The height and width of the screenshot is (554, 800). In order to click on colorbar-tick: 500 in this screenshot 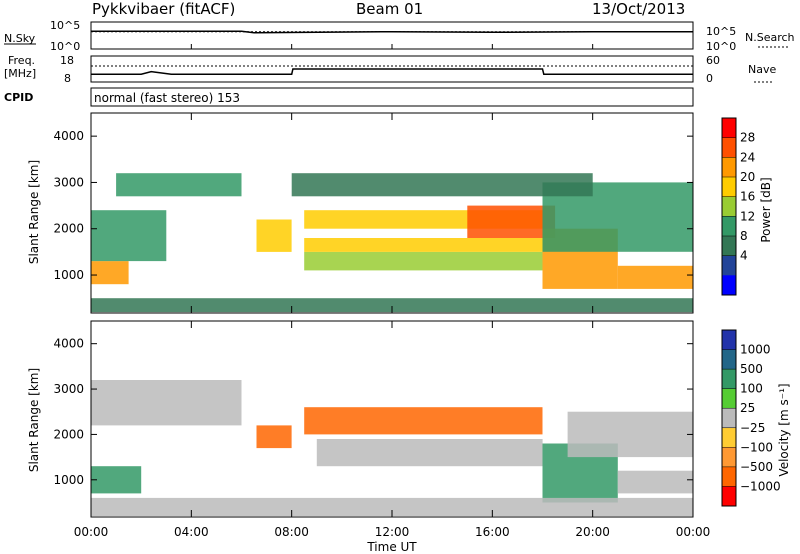, I will do `click(751, 369)`.